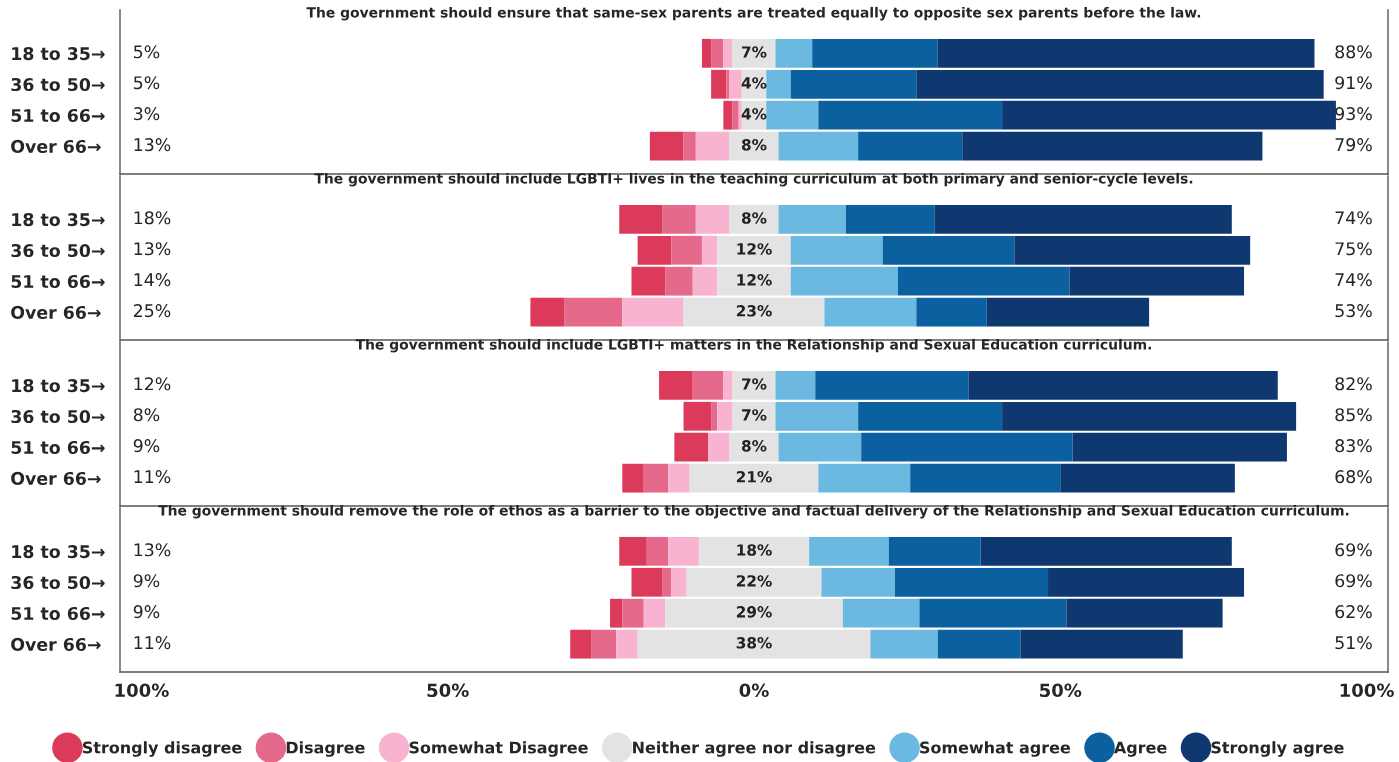 The height and width of the screenshot is (762, 1399). I want to click on x-tick-label: 50%, so click(1061, 690).